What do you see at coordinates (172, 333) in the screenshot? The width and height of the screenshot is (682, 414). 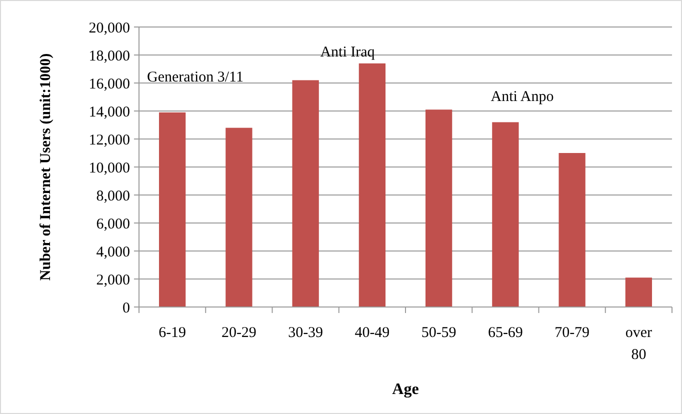 I see `x-tick-label: 6-19` at bounding box center [172, 333].